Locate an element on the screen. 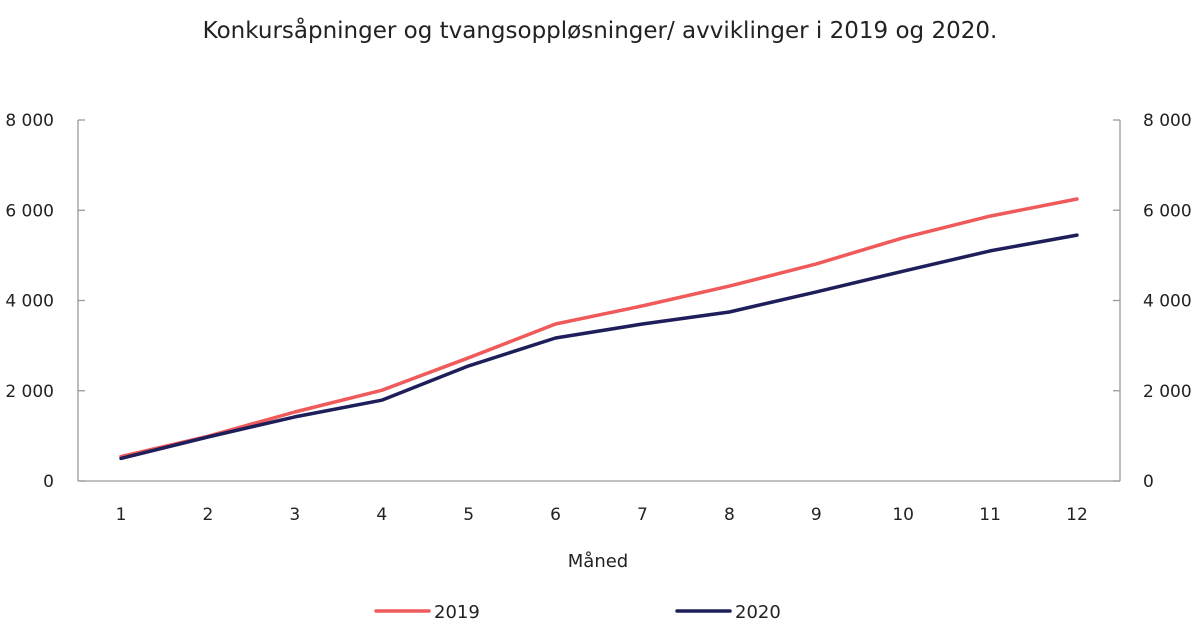  x-axis-label: Måned is located at coordinates (598, 561).